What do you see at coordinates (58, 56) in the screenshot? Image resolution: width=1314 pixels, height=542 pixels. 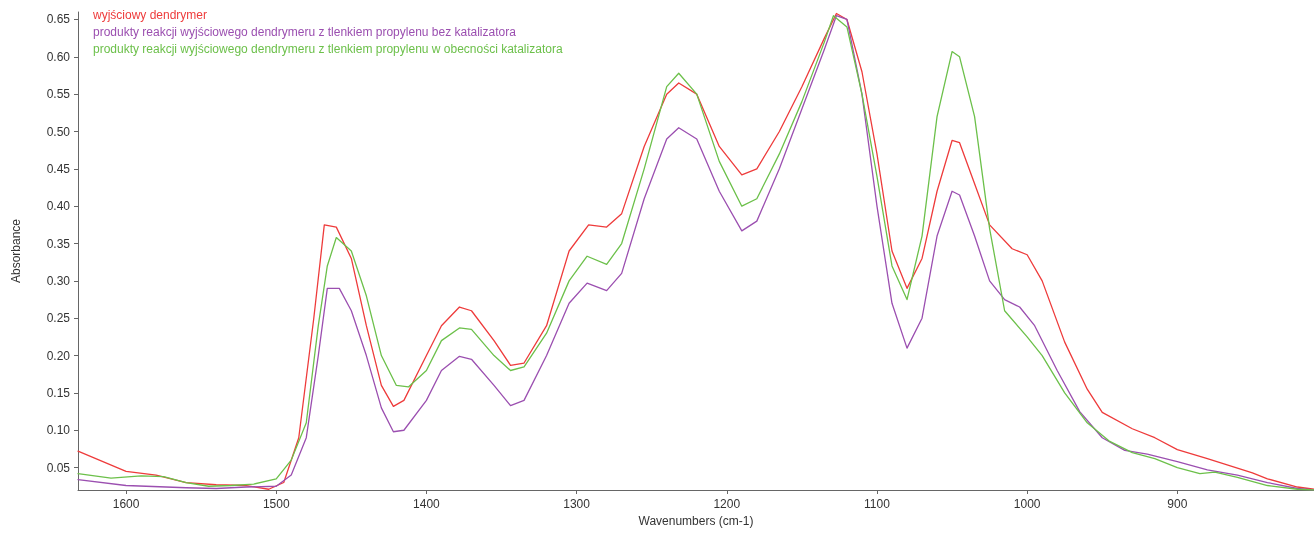 I see `y-tick-label: 0.60` at bounding box center [58, 56].